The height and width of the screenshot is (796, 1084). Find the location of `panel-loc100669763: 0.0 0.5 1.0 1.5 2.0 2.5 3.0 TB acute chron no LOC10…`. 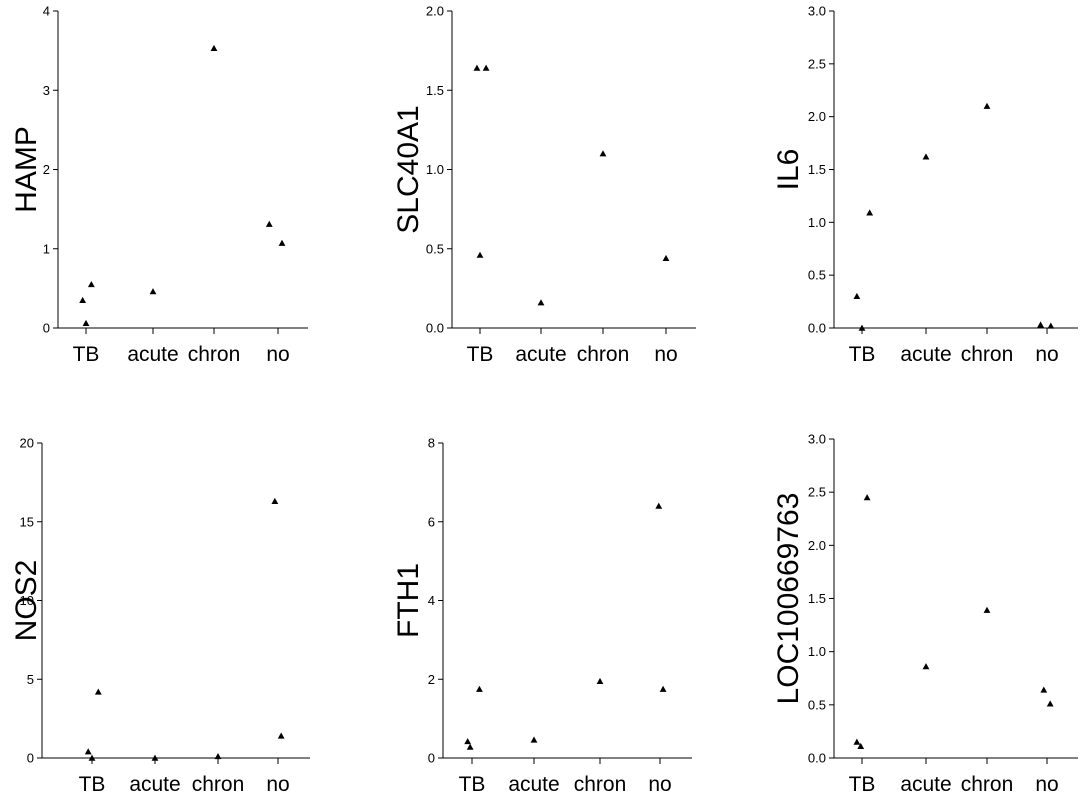

panel-loc100669763: 0.0 0.5 1.0 1.5 2.0 2.5 3.0 TB acute chron no LOC10… is located at coordinates (925, 614).